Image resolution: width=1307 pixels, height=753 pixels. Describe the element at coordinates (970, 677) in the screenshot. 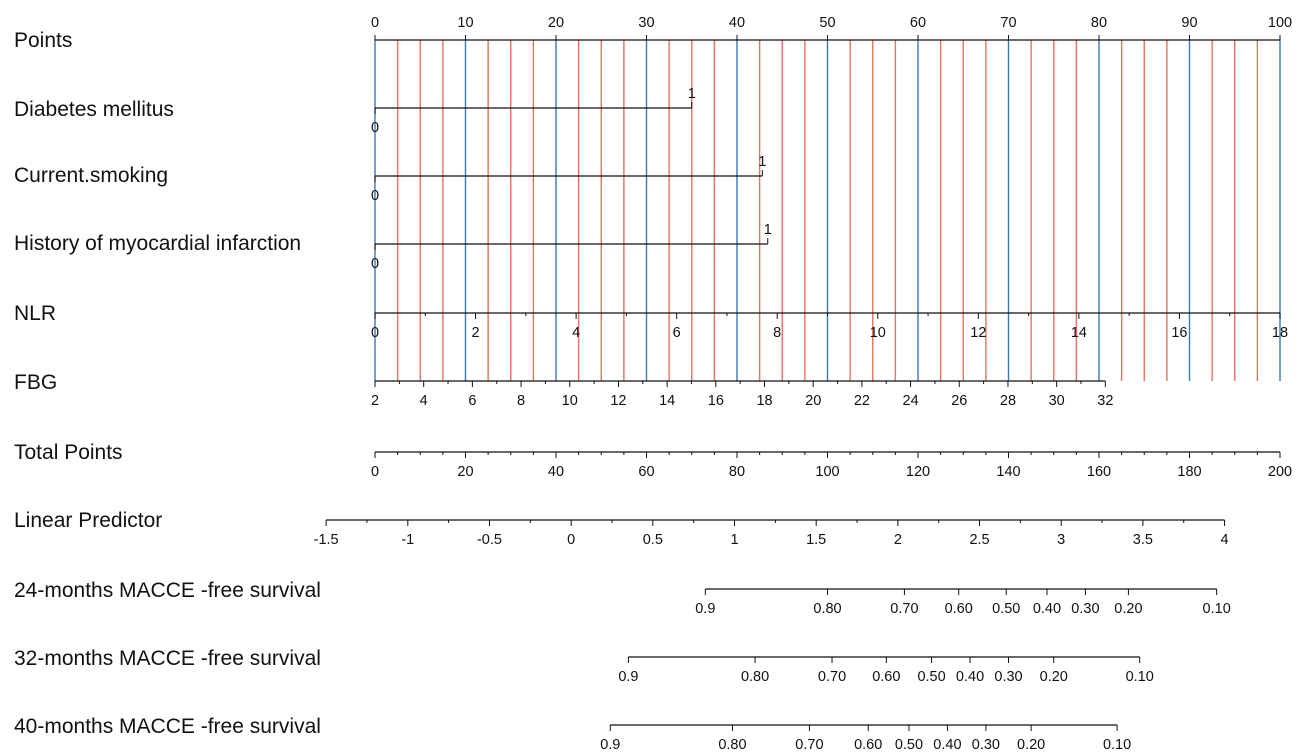

I see `32-months-macce-free-survival-tick-label: 0.40` at that location.